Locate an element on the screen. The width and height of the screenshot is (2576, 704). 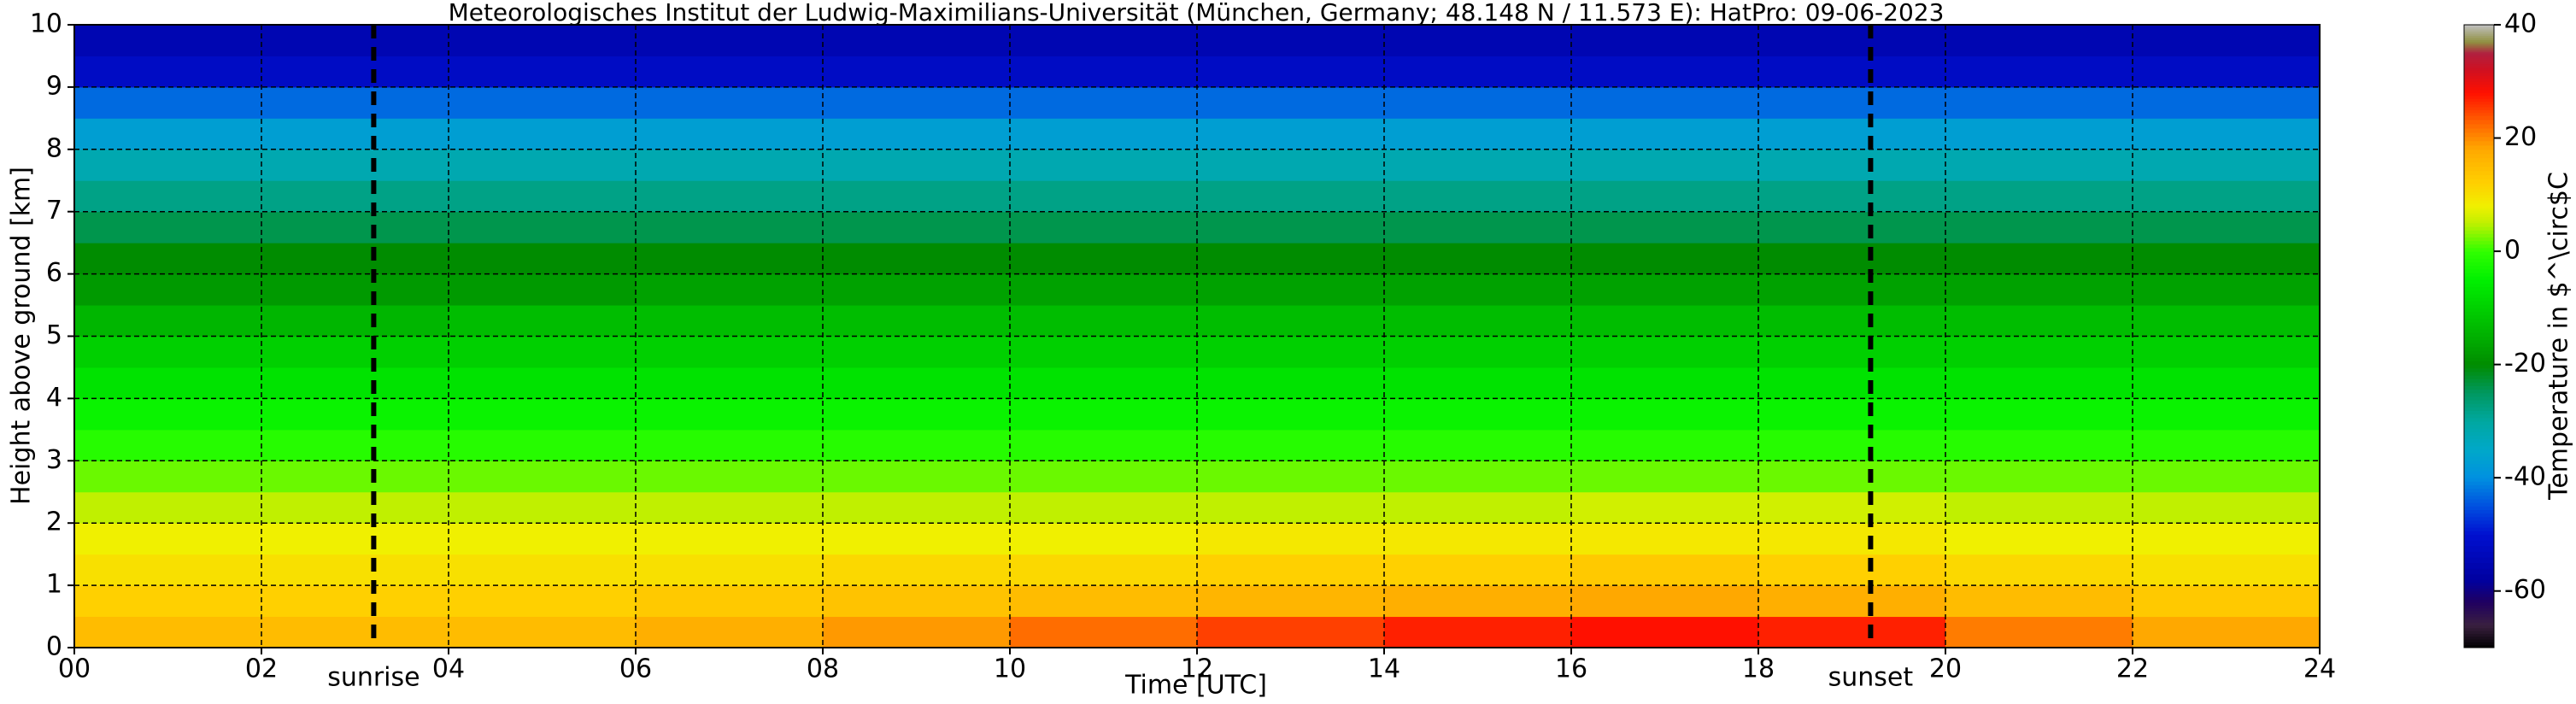
x-tick-label: 22 is located at coordinates (2132, 669).